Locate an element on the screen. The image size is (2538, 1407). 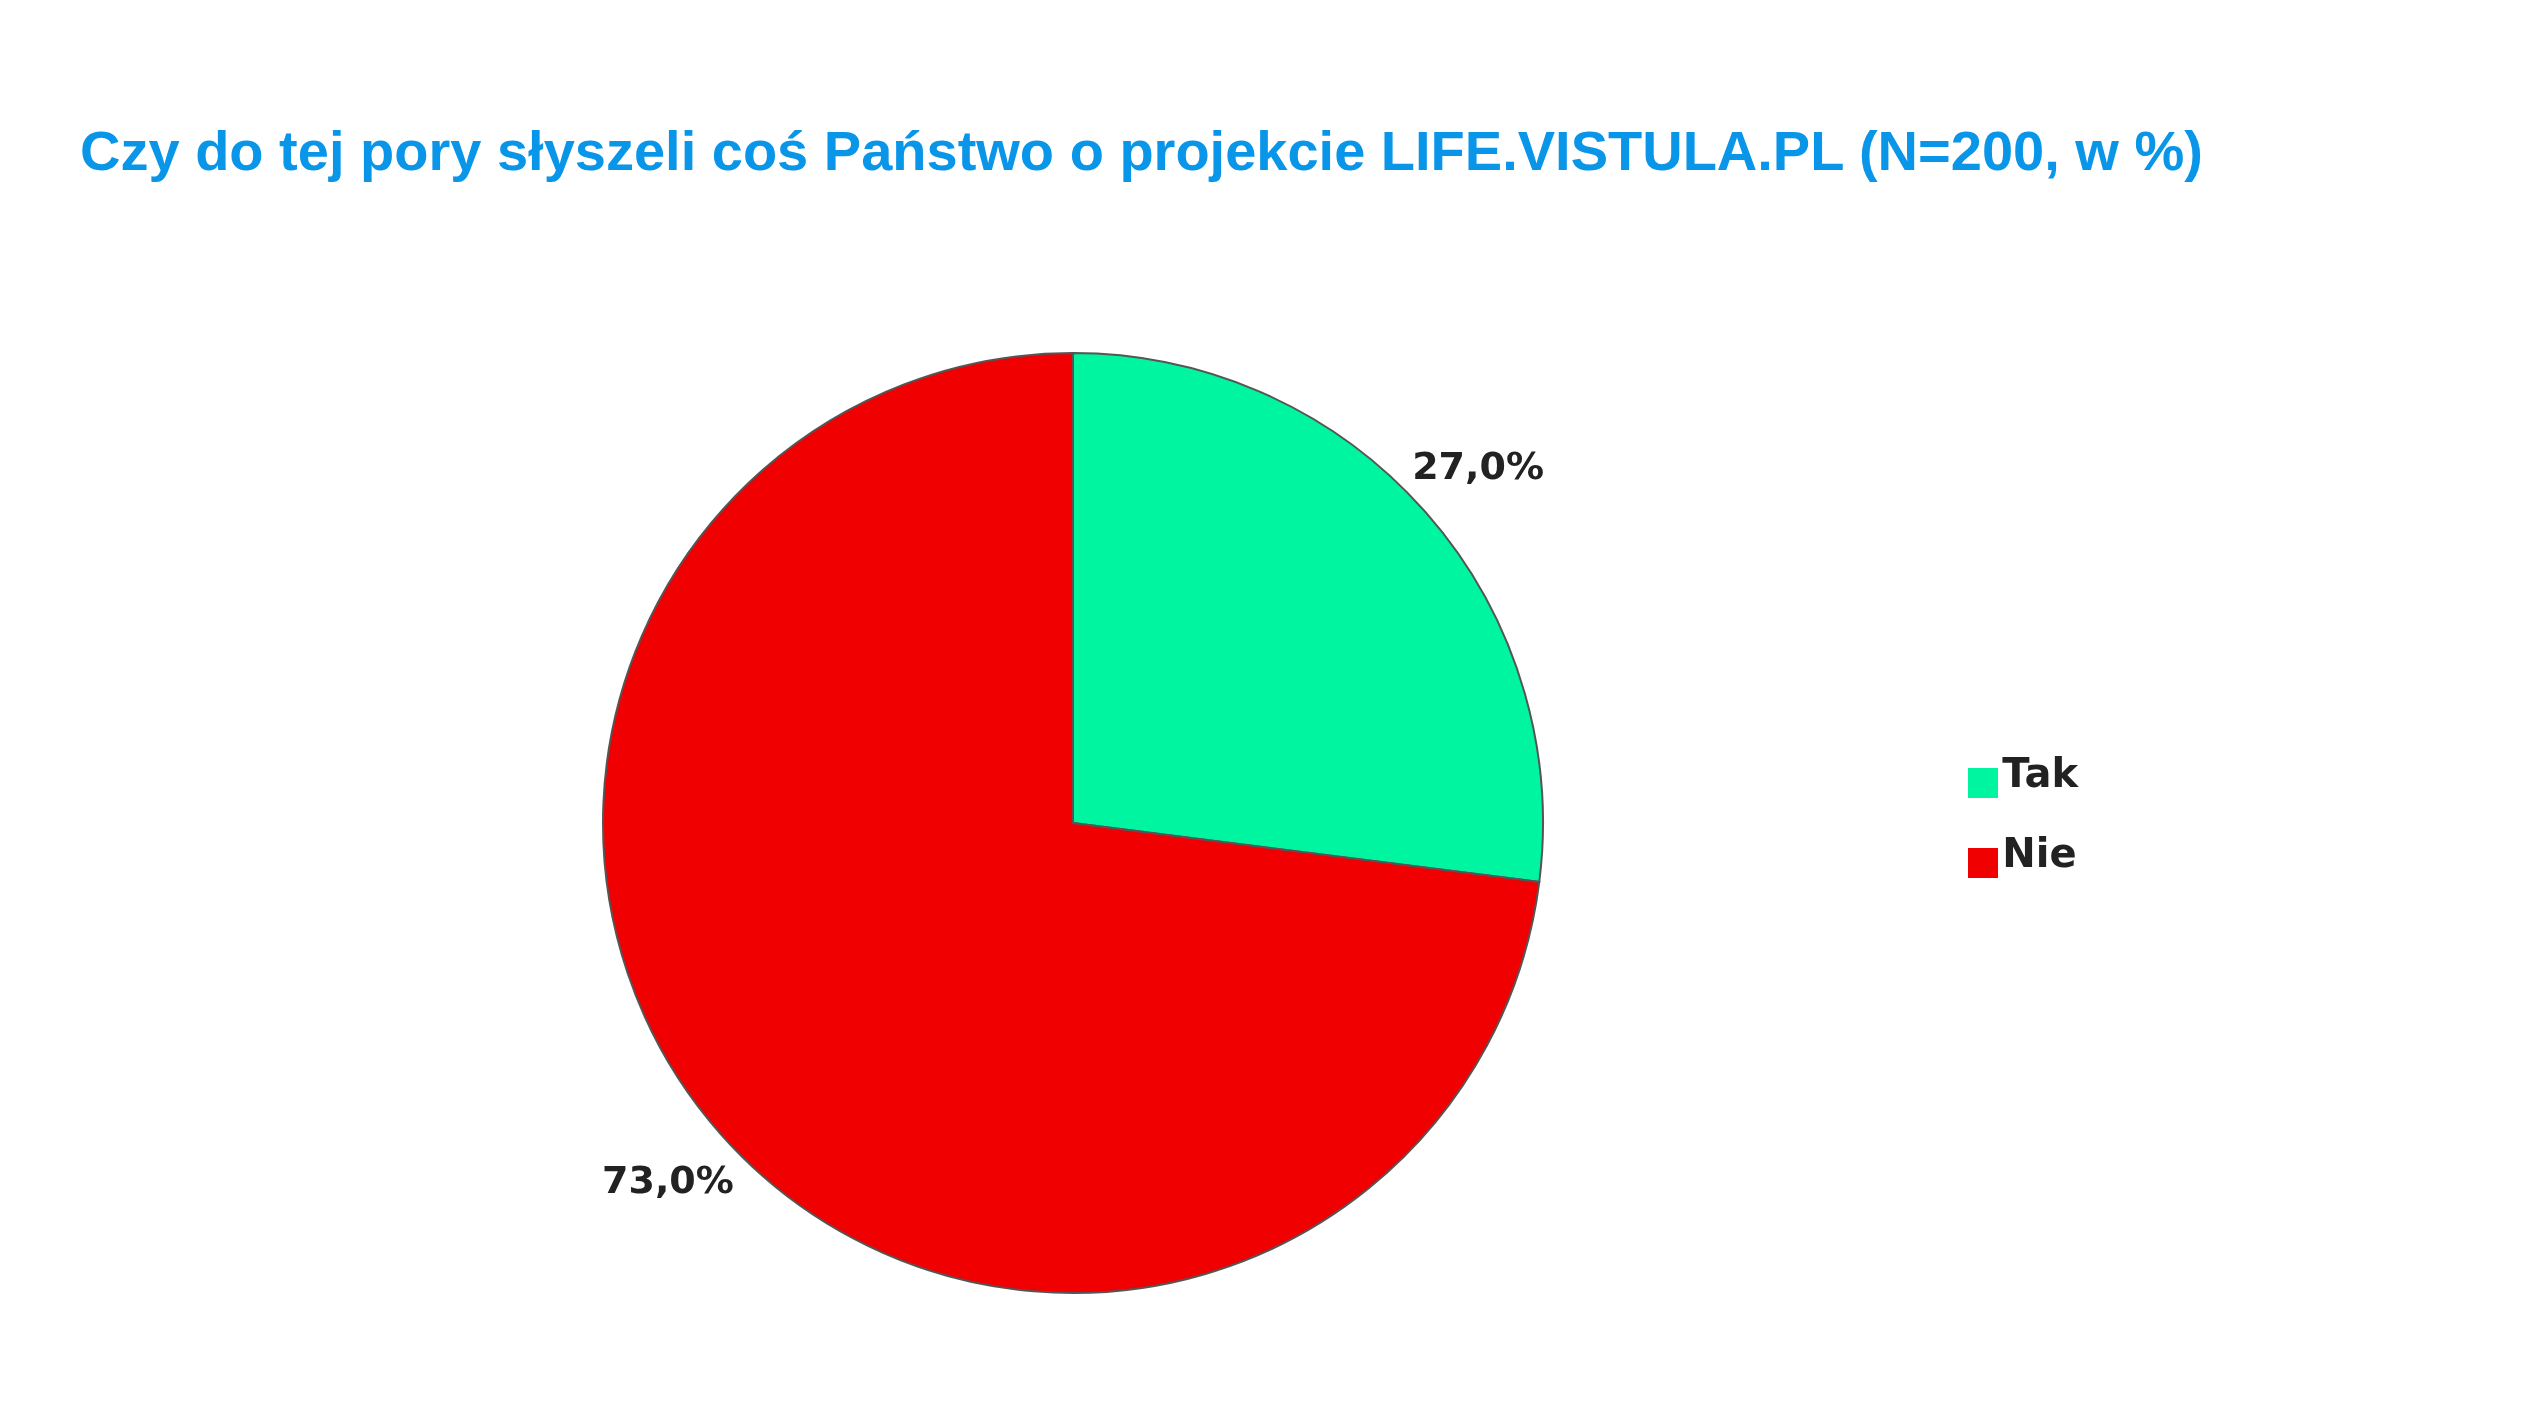
legend-label: Tak is located at coordinates (2040, 773).